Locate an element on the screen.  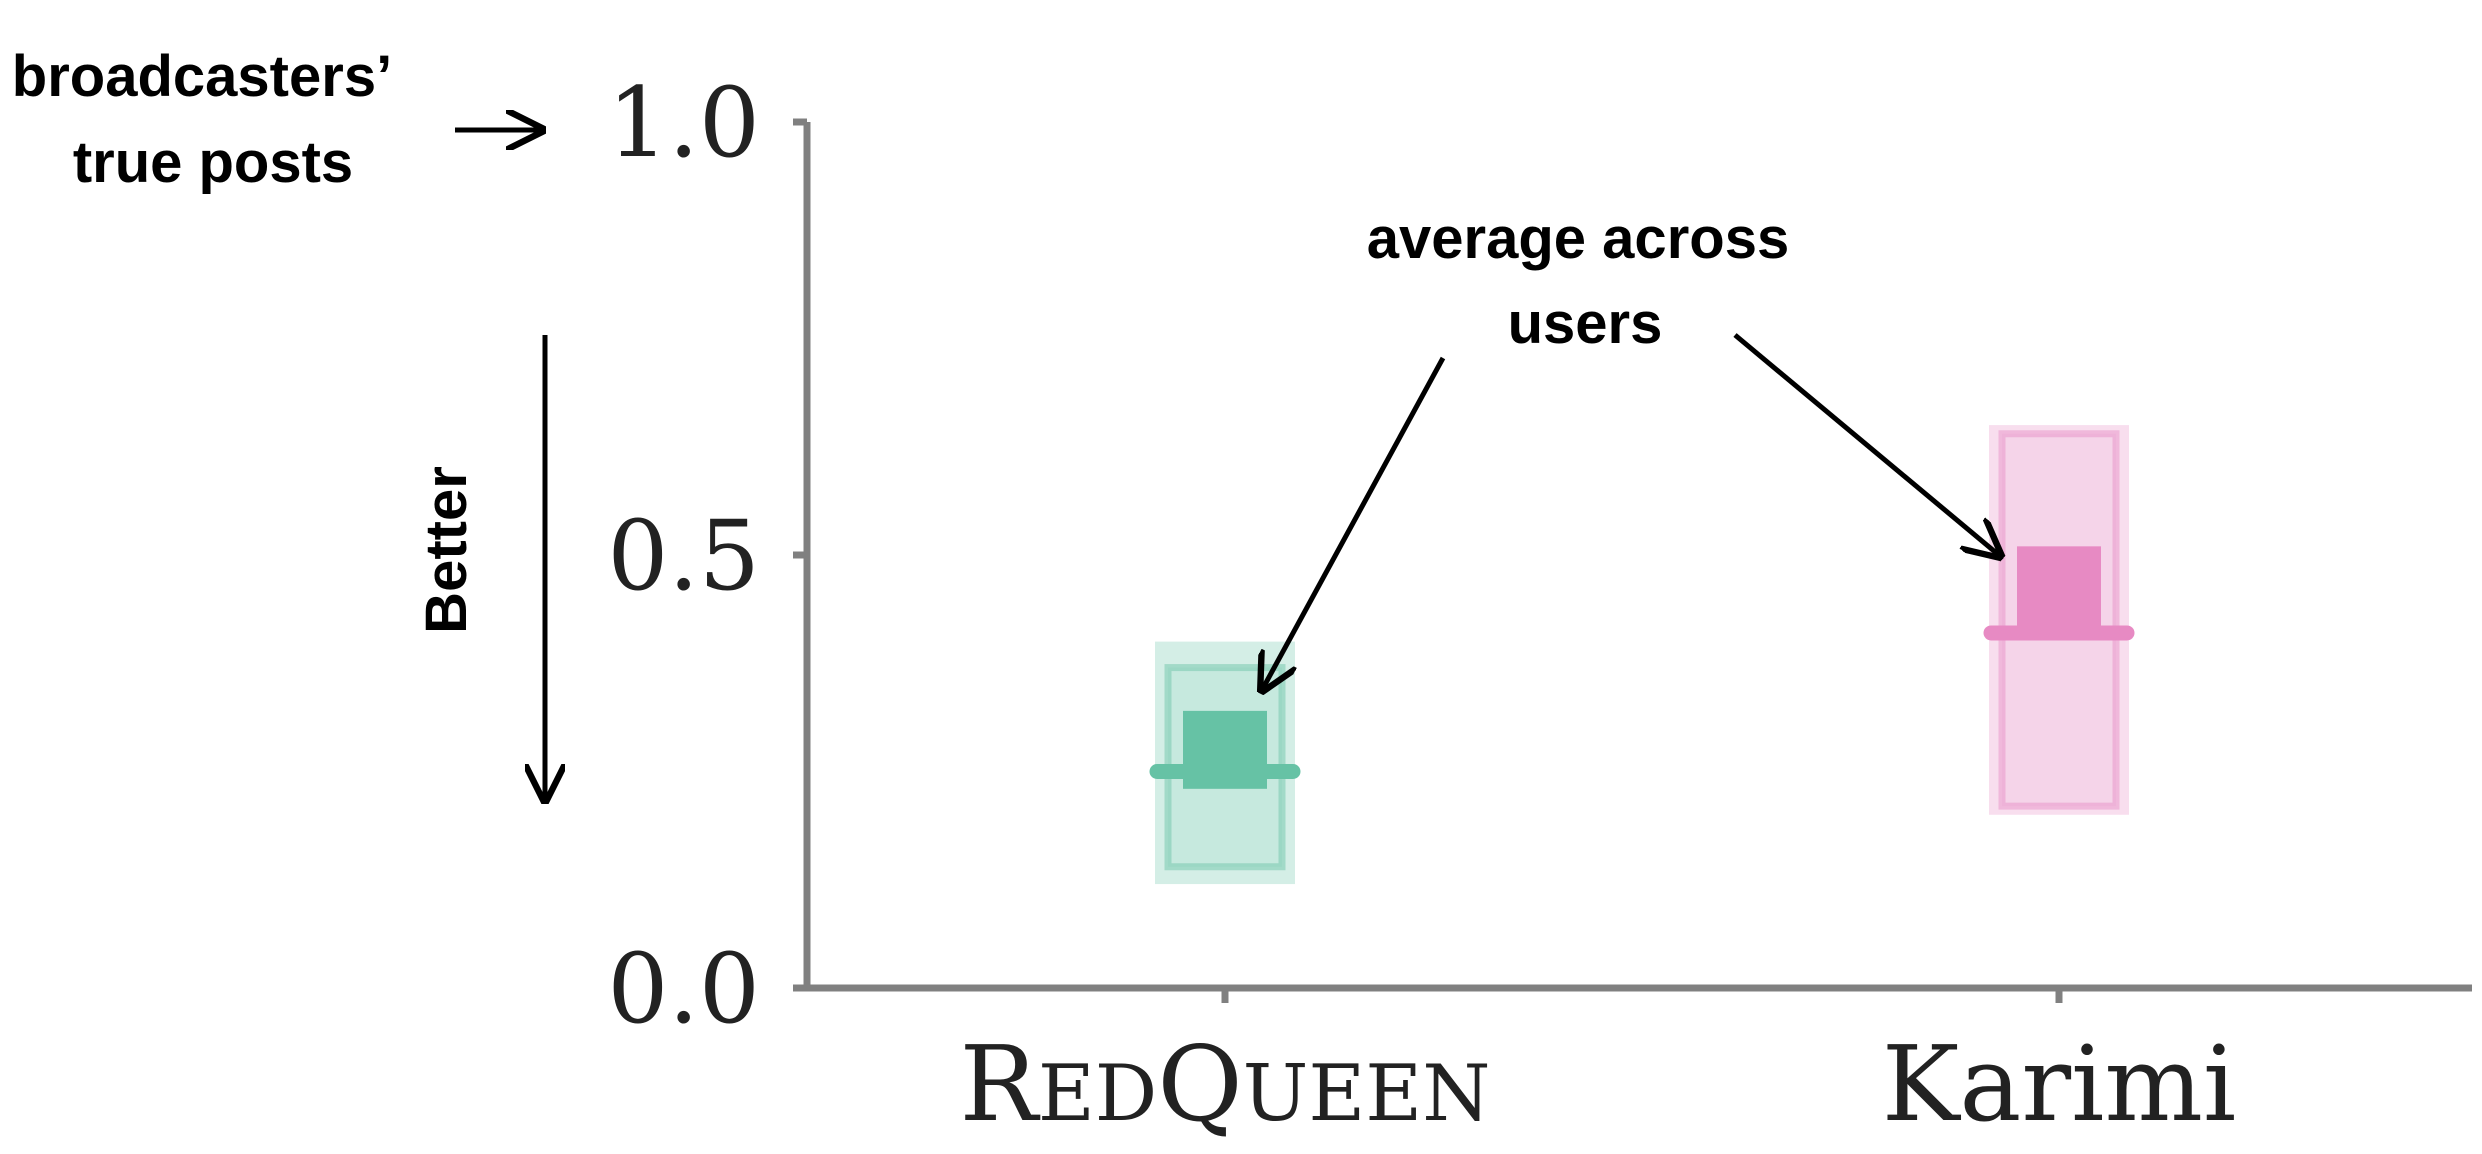
broadcasters-label-line2: true posts is located at coordinates (213, 162).